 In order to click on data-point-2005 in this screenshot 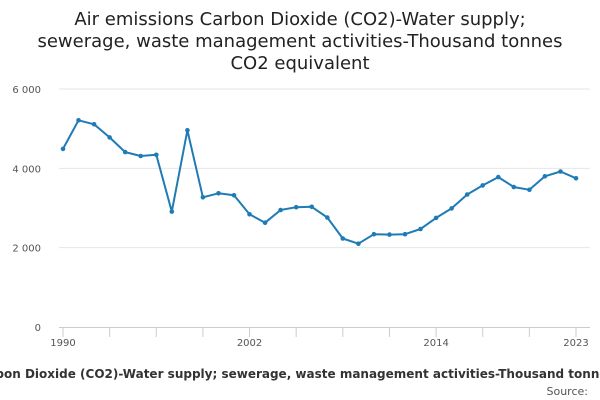, I will do `click(296, 207)`.